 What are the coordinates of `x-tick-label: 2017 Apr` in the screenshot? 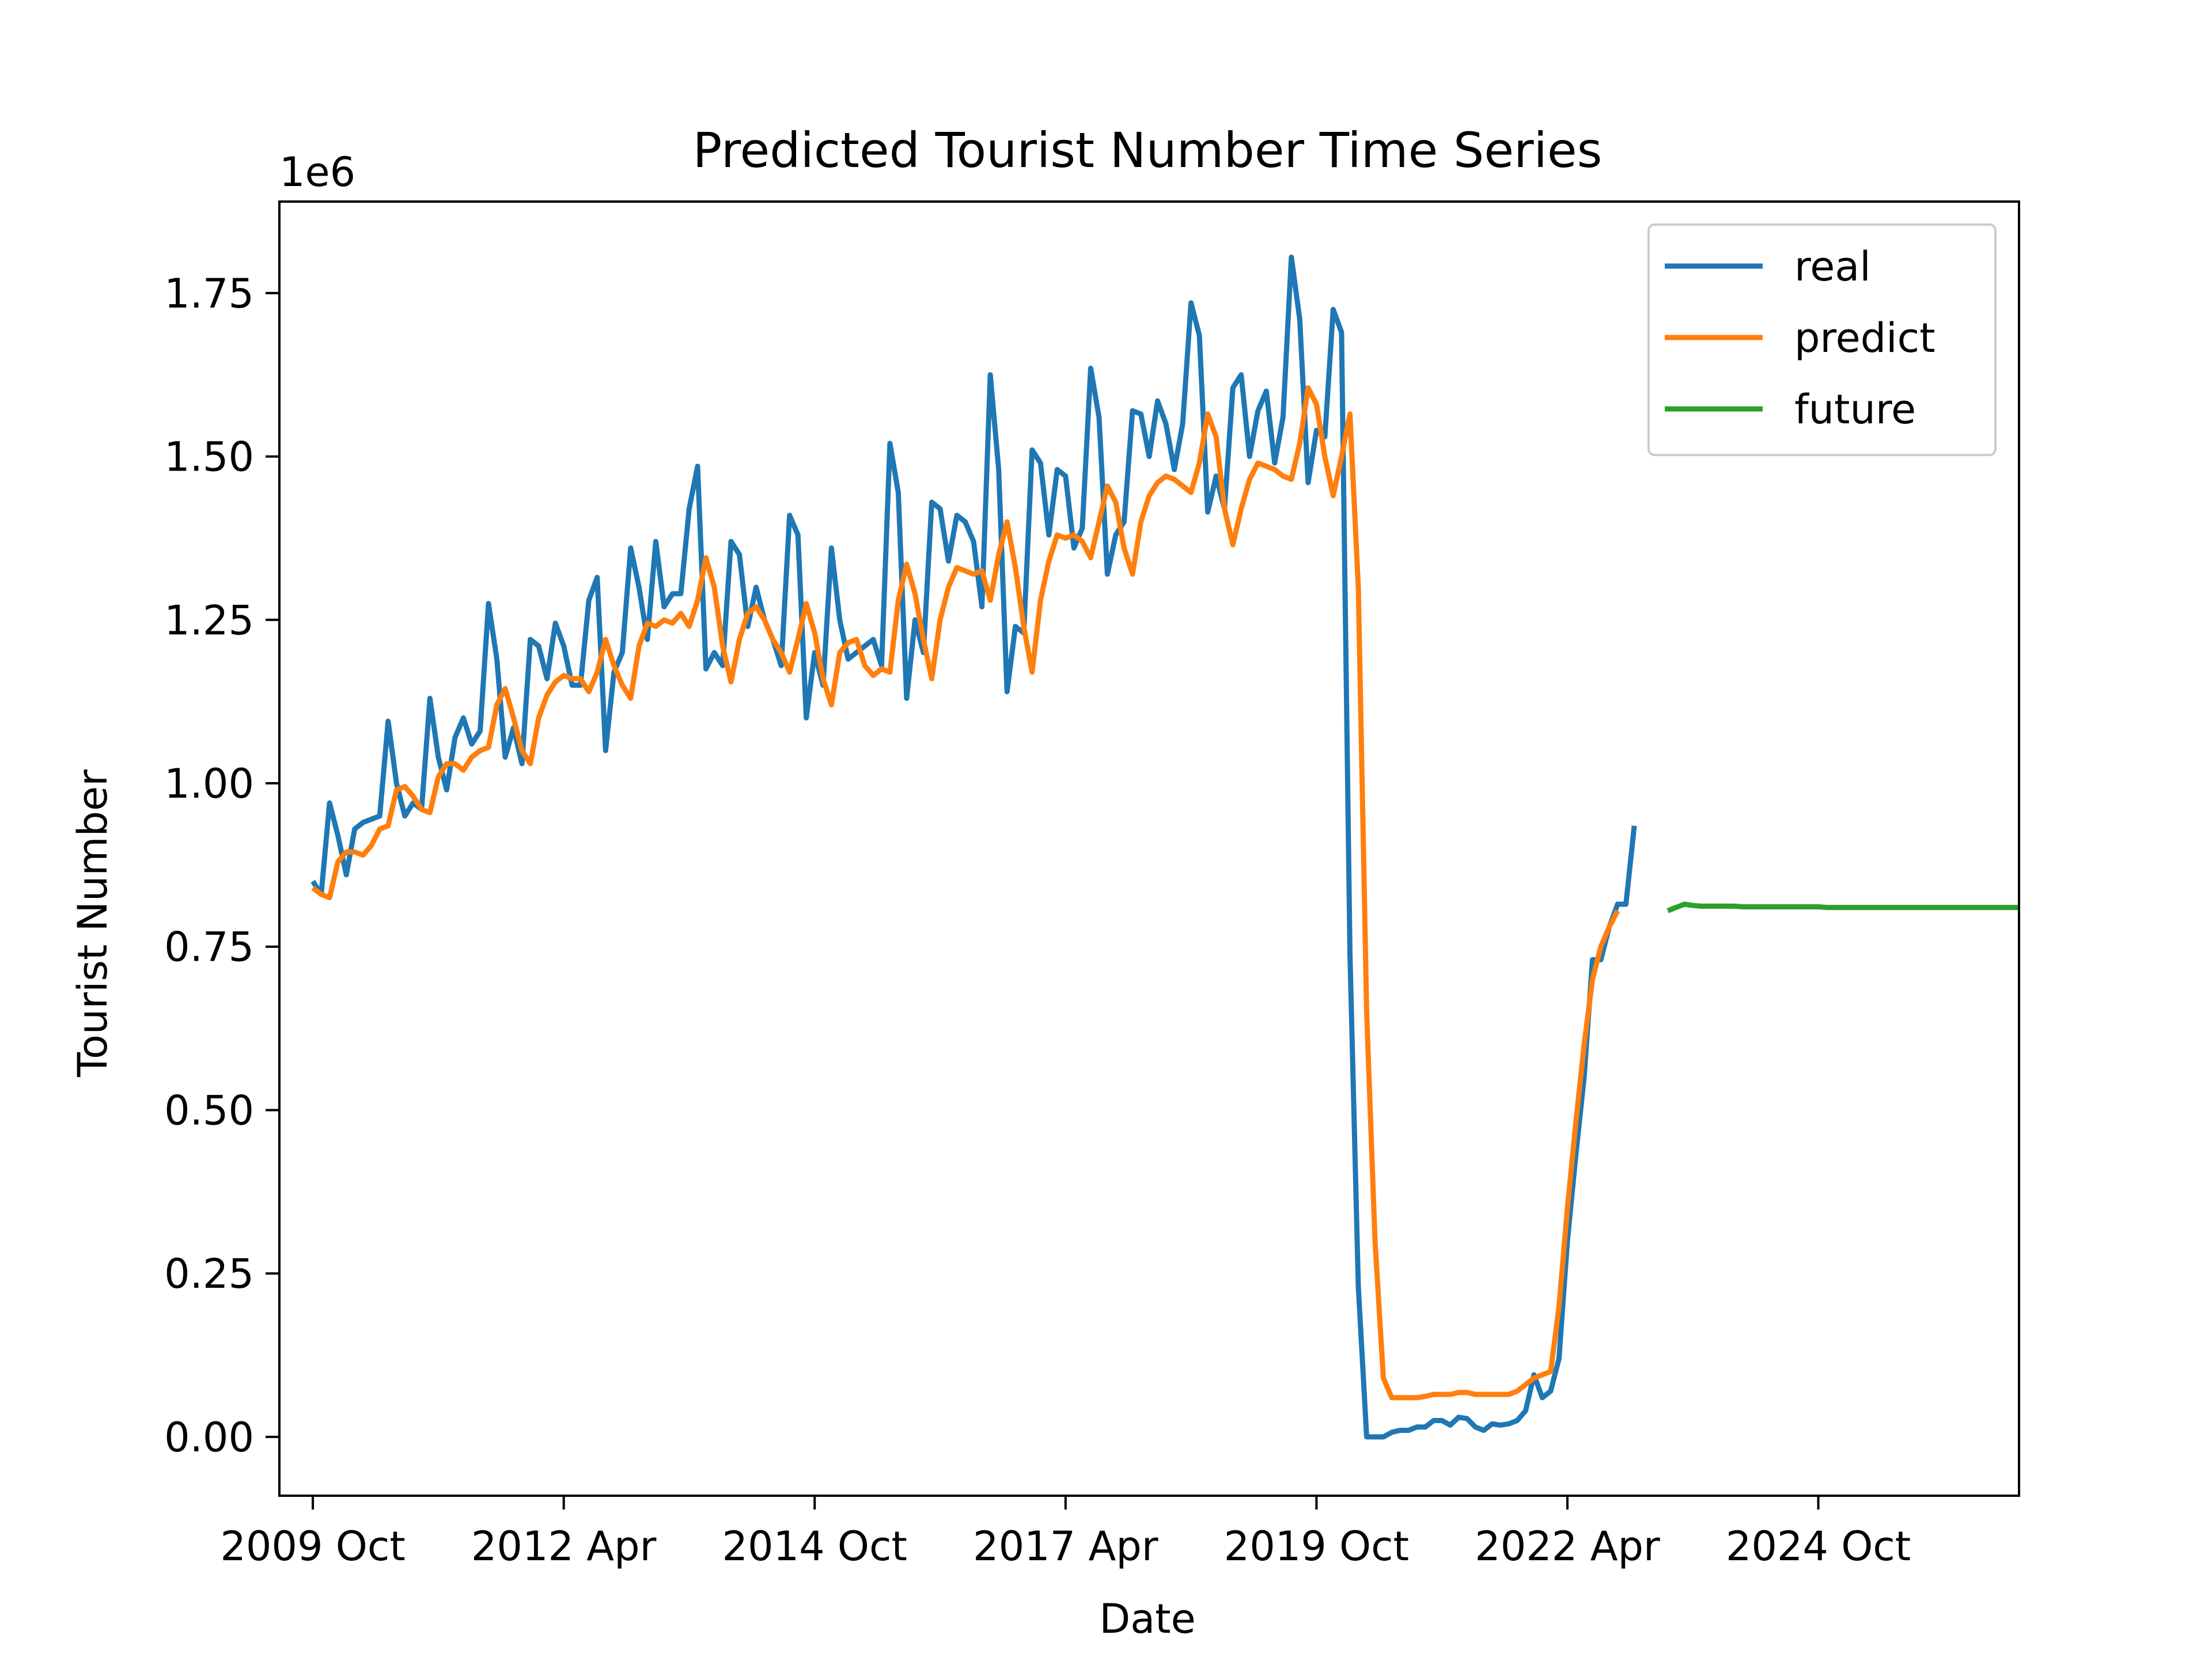 It's located at (1065, 1546).